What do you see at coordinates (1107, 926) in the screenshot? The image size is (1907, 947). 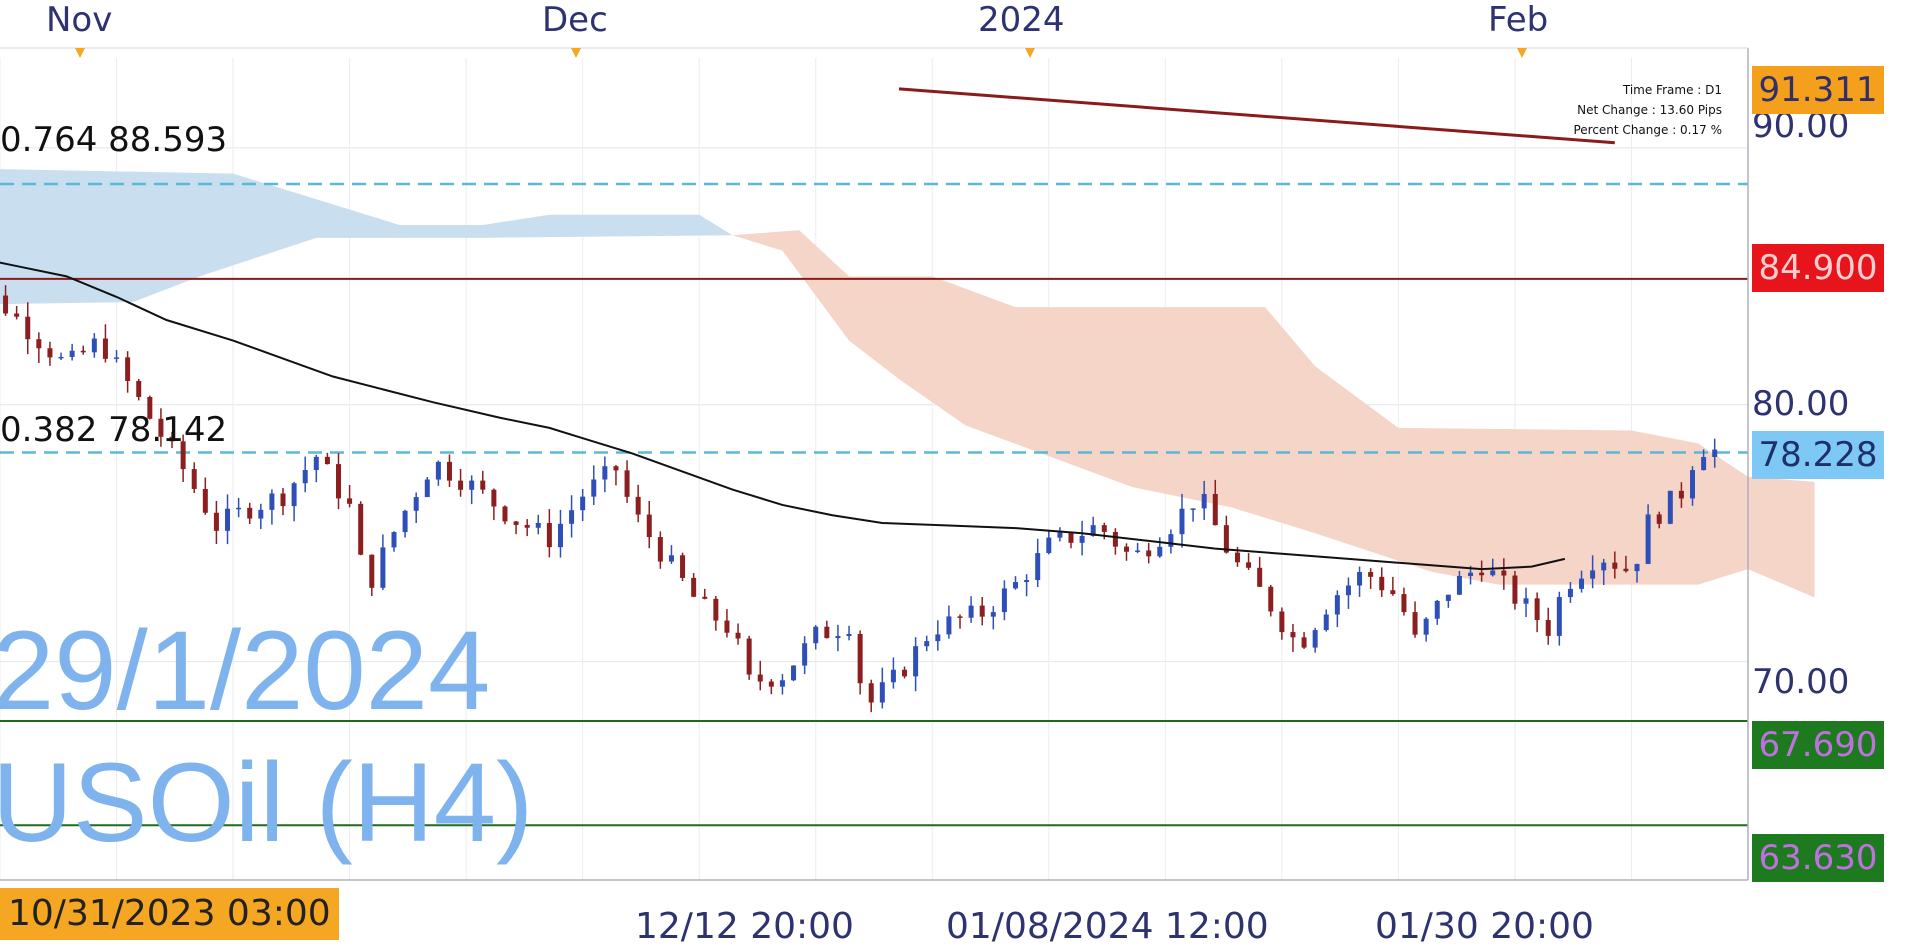 I see `time-label-0108: 01/08/2024 12:00` at bounding box center [1107, 926].